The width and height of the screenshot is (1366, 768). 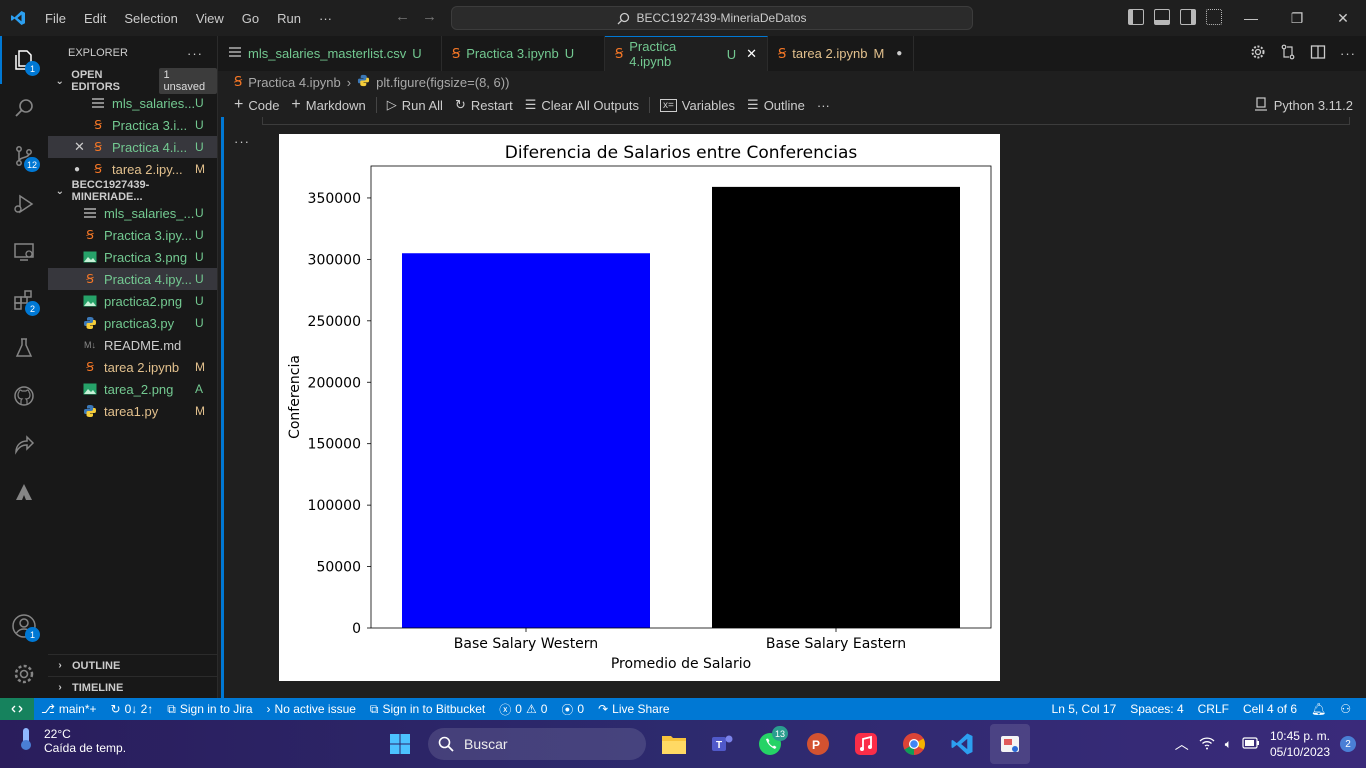 I want to click on end-of-line: CRLF, so click(x=1213, y=709).